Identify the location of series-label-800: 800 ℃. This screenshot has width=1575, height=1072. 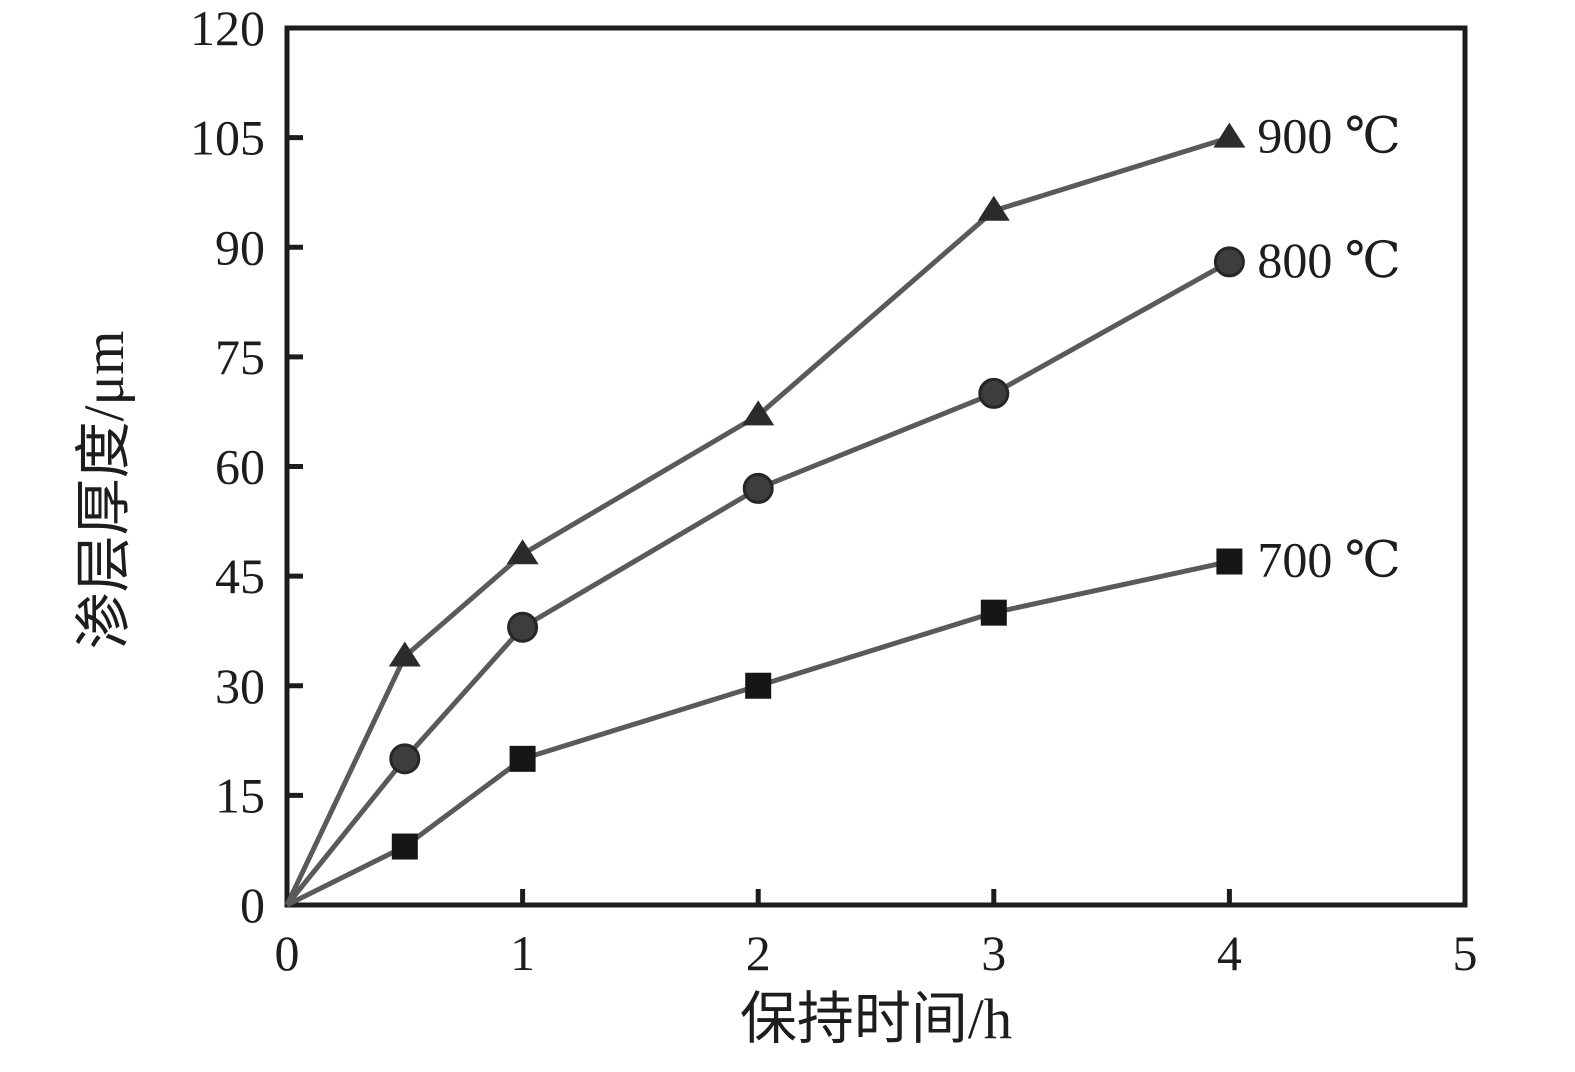
(1328, 260).